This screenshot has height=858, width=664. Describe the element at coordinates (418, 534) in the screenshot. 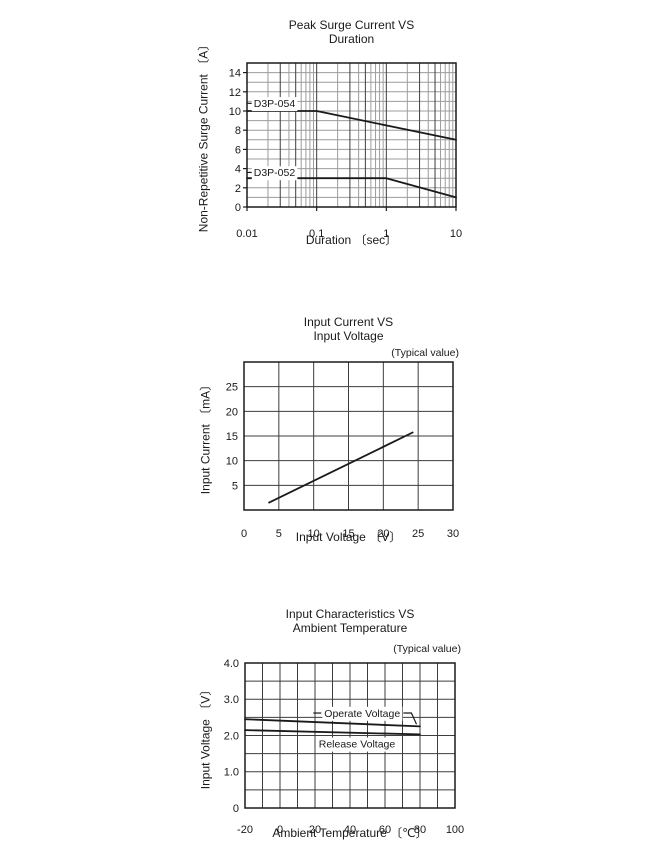

I see `x-tick-label: 25` at that location.